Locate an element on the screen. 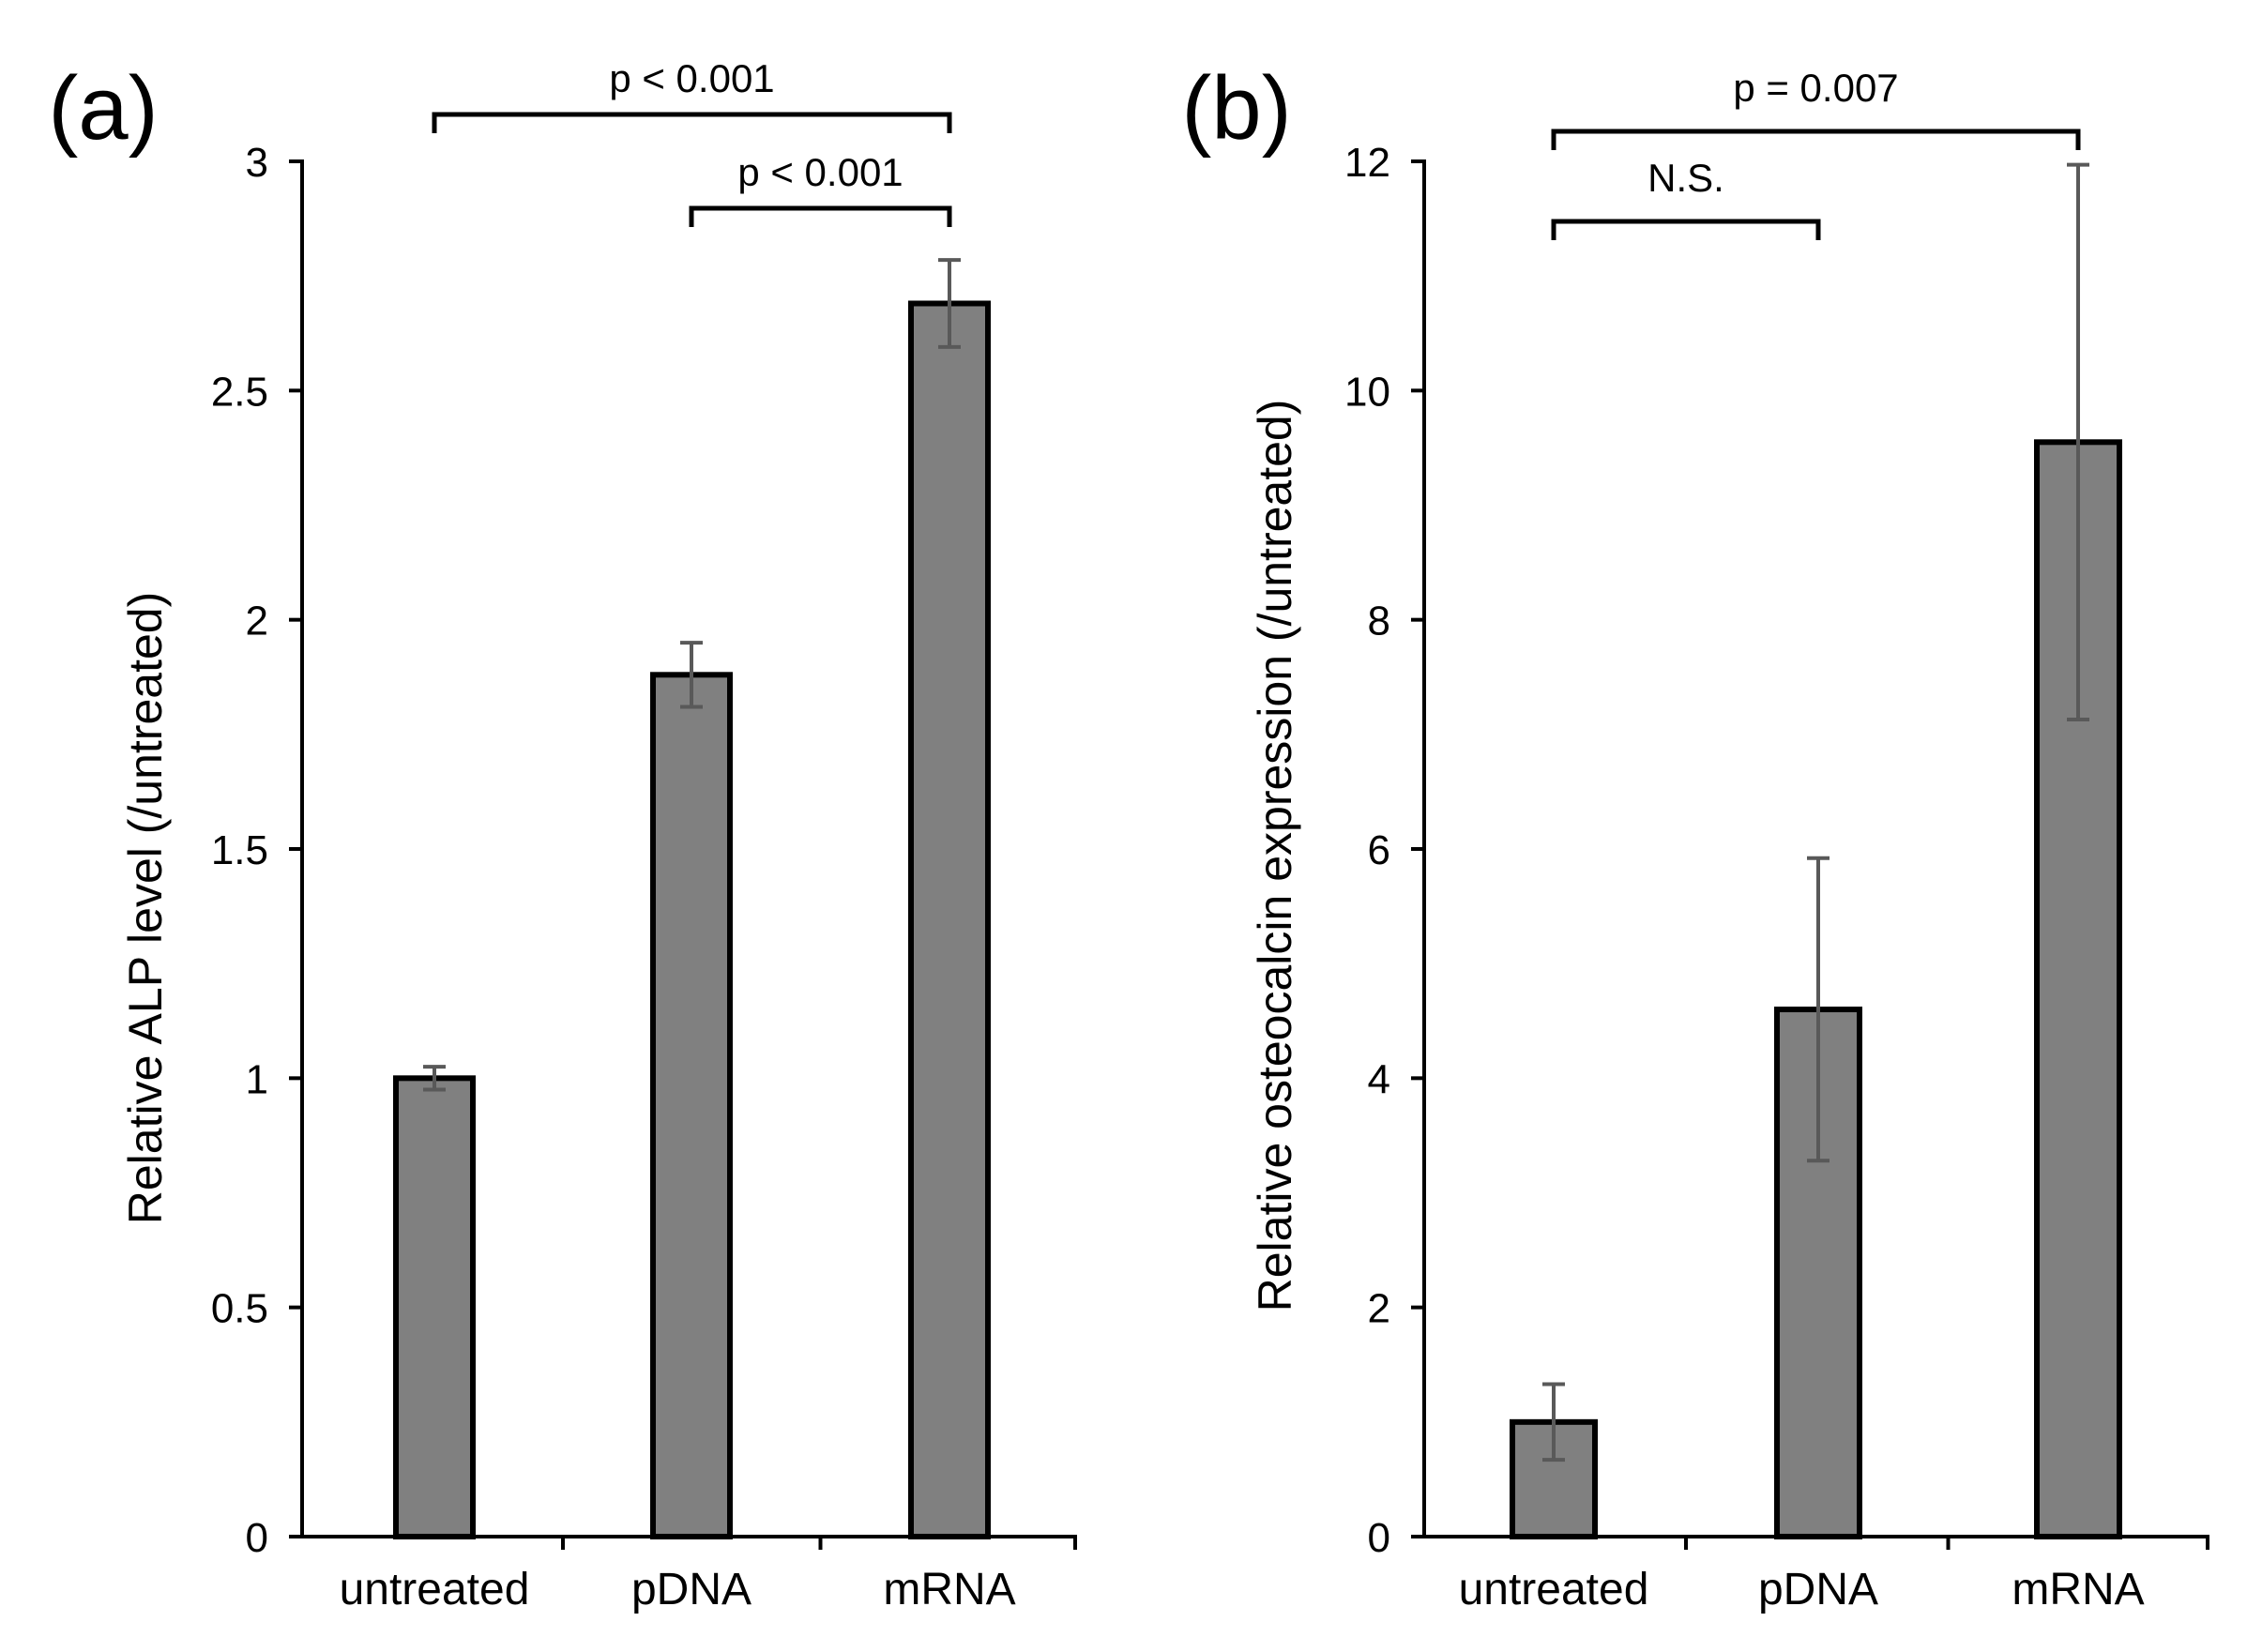 This screenshot has width=2247, height=1652. y-tick-label: 2.5 is located at coordinates (239, 392).